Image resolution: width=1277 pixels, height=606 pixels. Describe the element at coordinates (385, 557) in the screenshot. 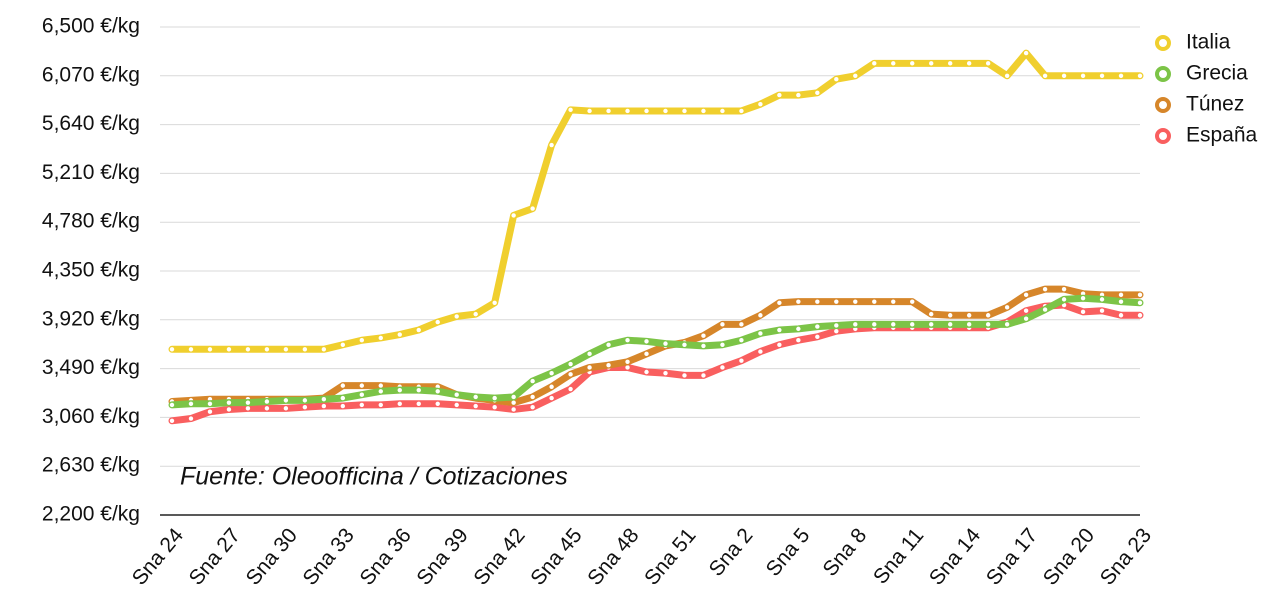

I see `x-tick-label: Sna 36` at that location.